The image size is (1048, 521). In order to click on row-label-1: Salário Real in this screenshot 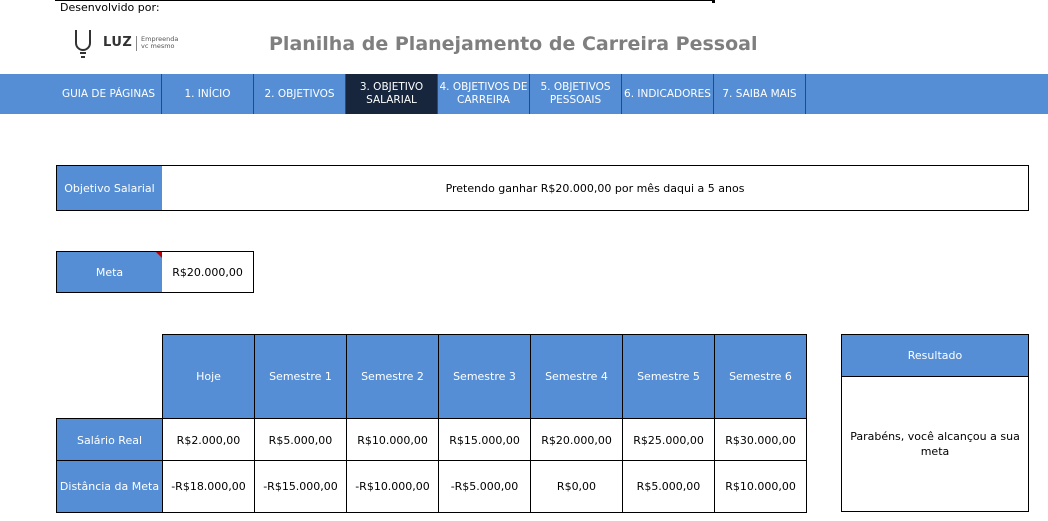, I will do `click(109, 440)`.